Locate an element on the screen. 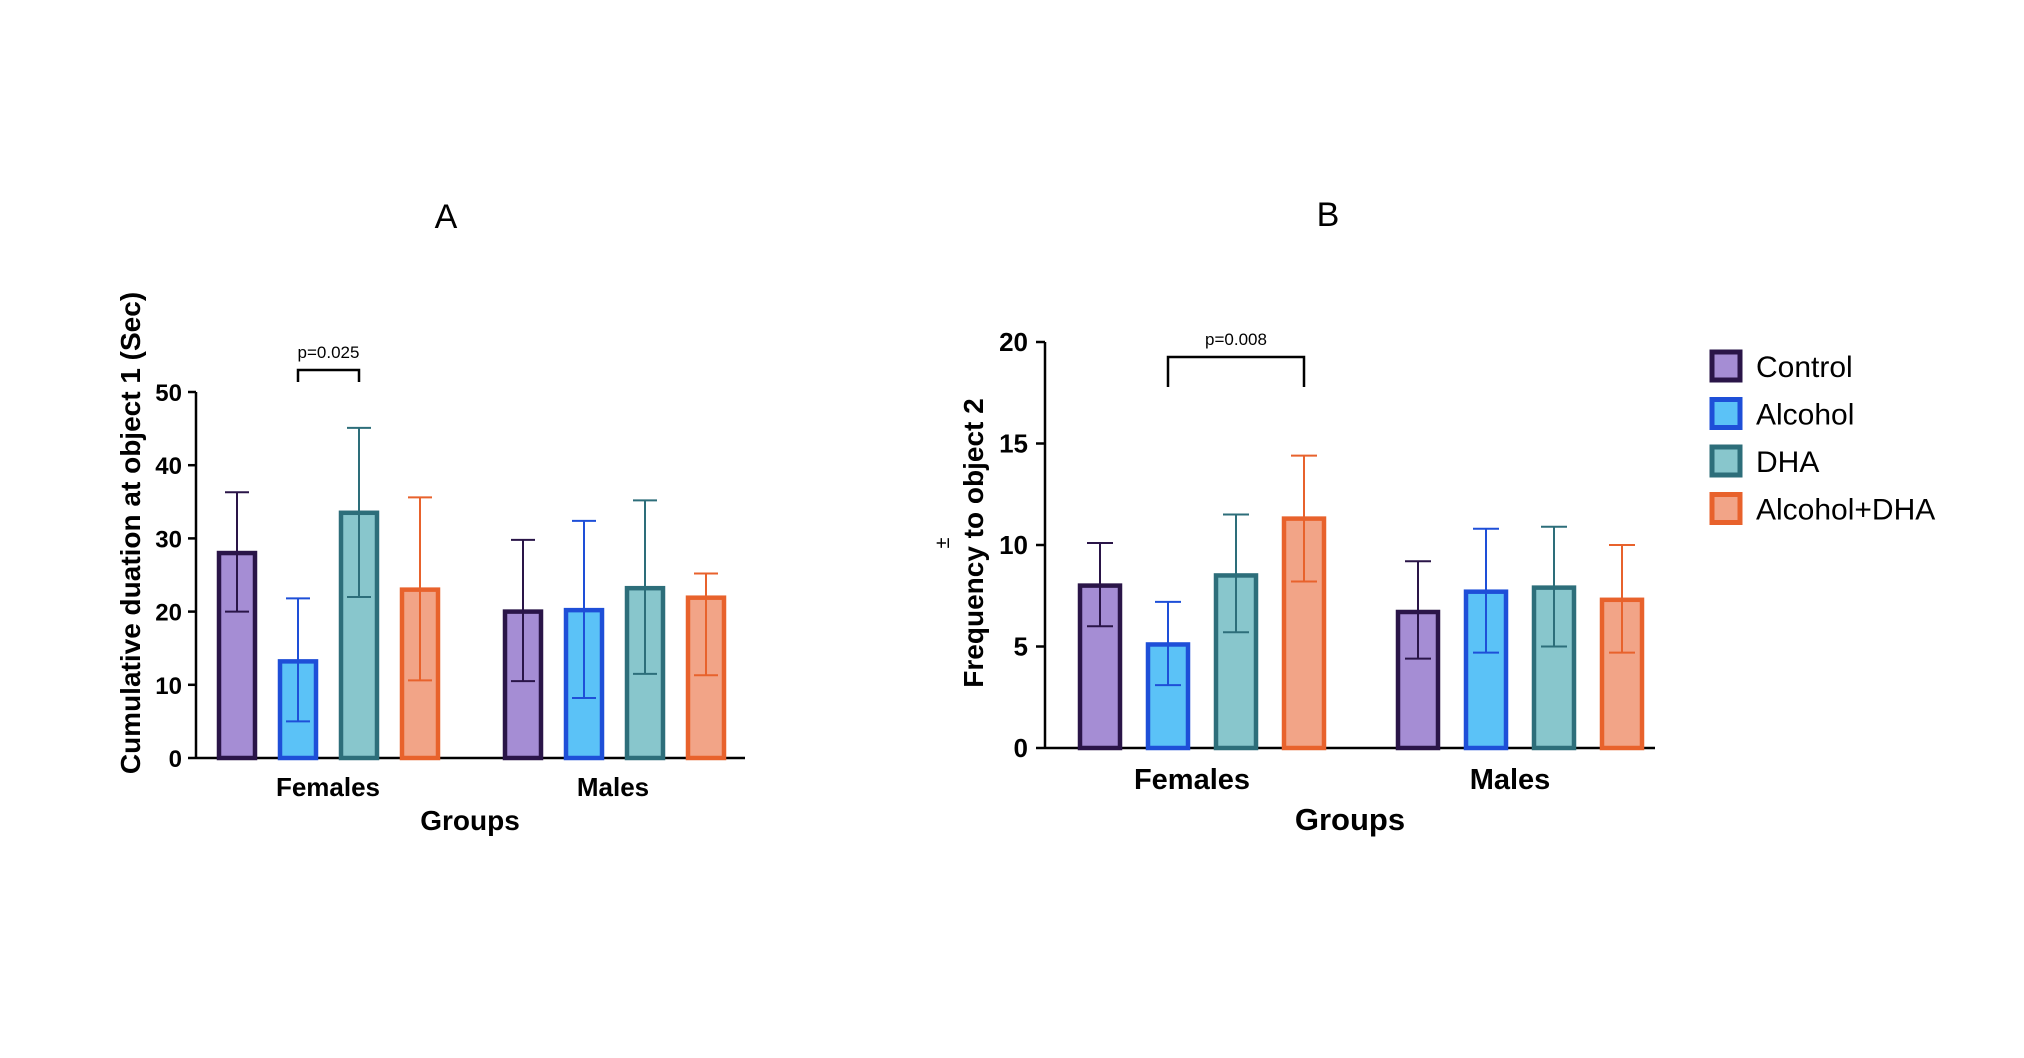 This screenshot has width=2024, height=1058. panel-a-significance-bracket: p=0.025 is located at coordinates (328, 362).